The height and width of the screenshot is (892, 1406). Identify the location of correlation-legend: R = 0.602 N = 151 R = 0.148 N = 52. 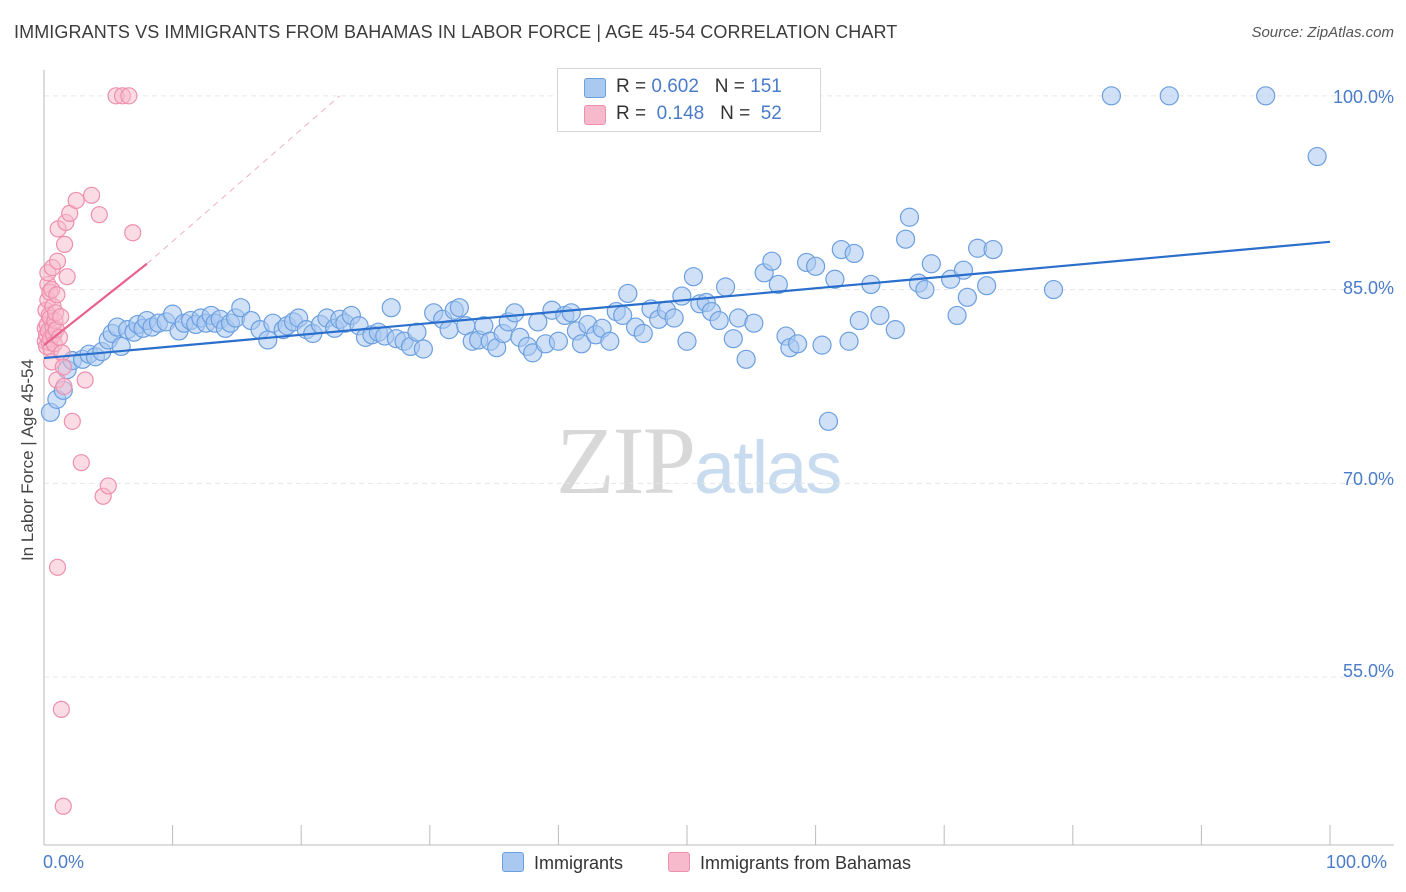
(689, 100).